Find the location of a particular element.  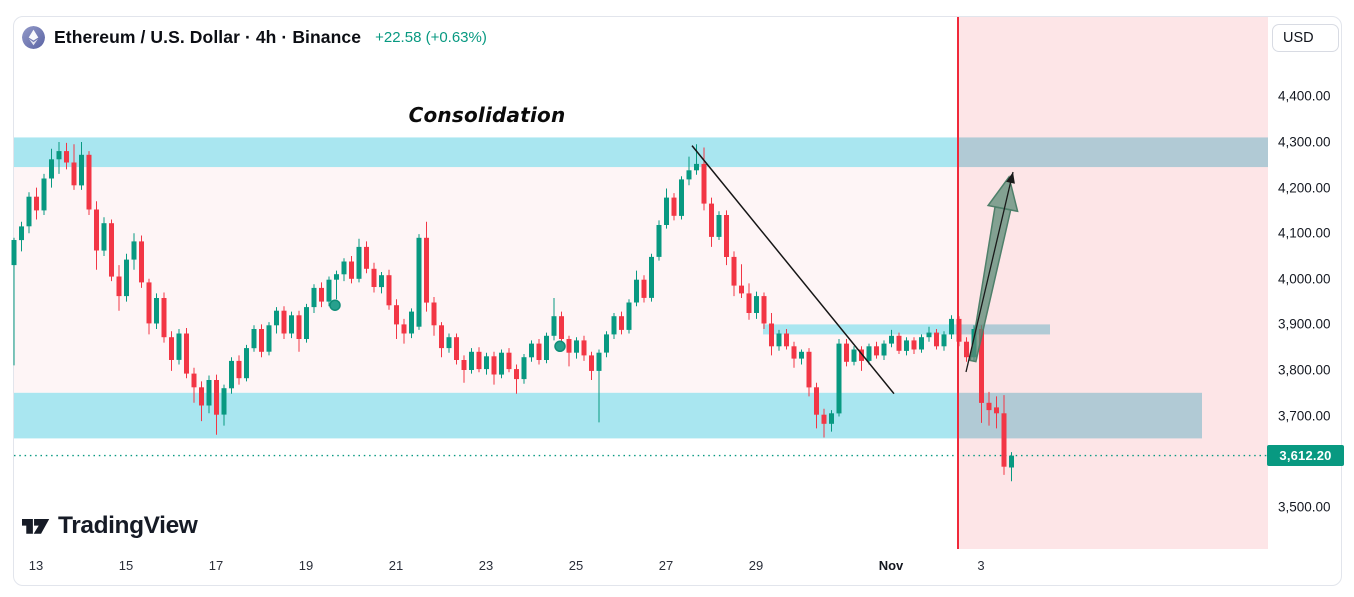

price-tick-label: 4,400.00 is located at coordinates (1304, 96).